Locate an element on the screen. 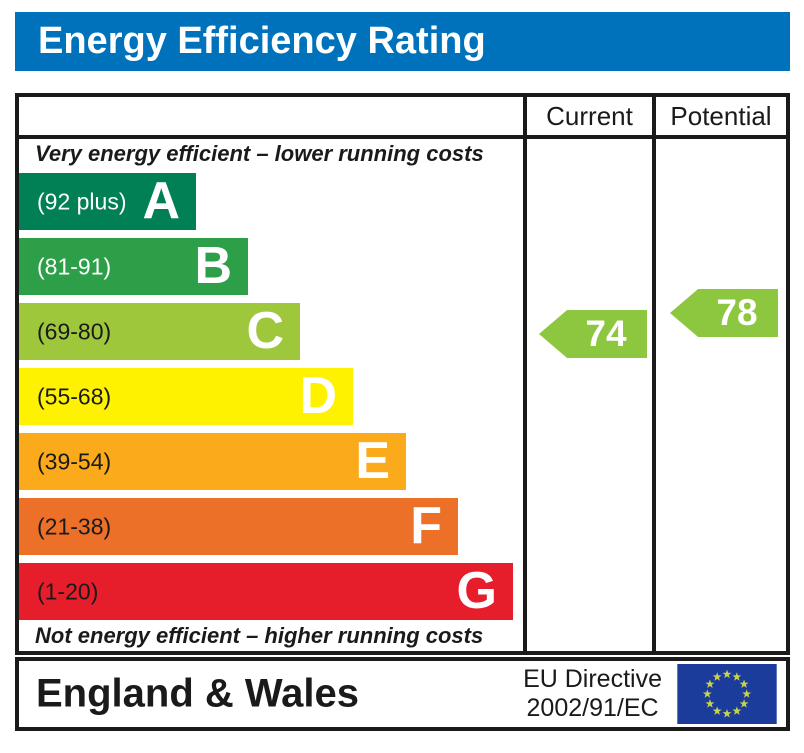 This screenshot has height=753, width=804. band-range-label: (1-20) is located at coordinates (68, 591).